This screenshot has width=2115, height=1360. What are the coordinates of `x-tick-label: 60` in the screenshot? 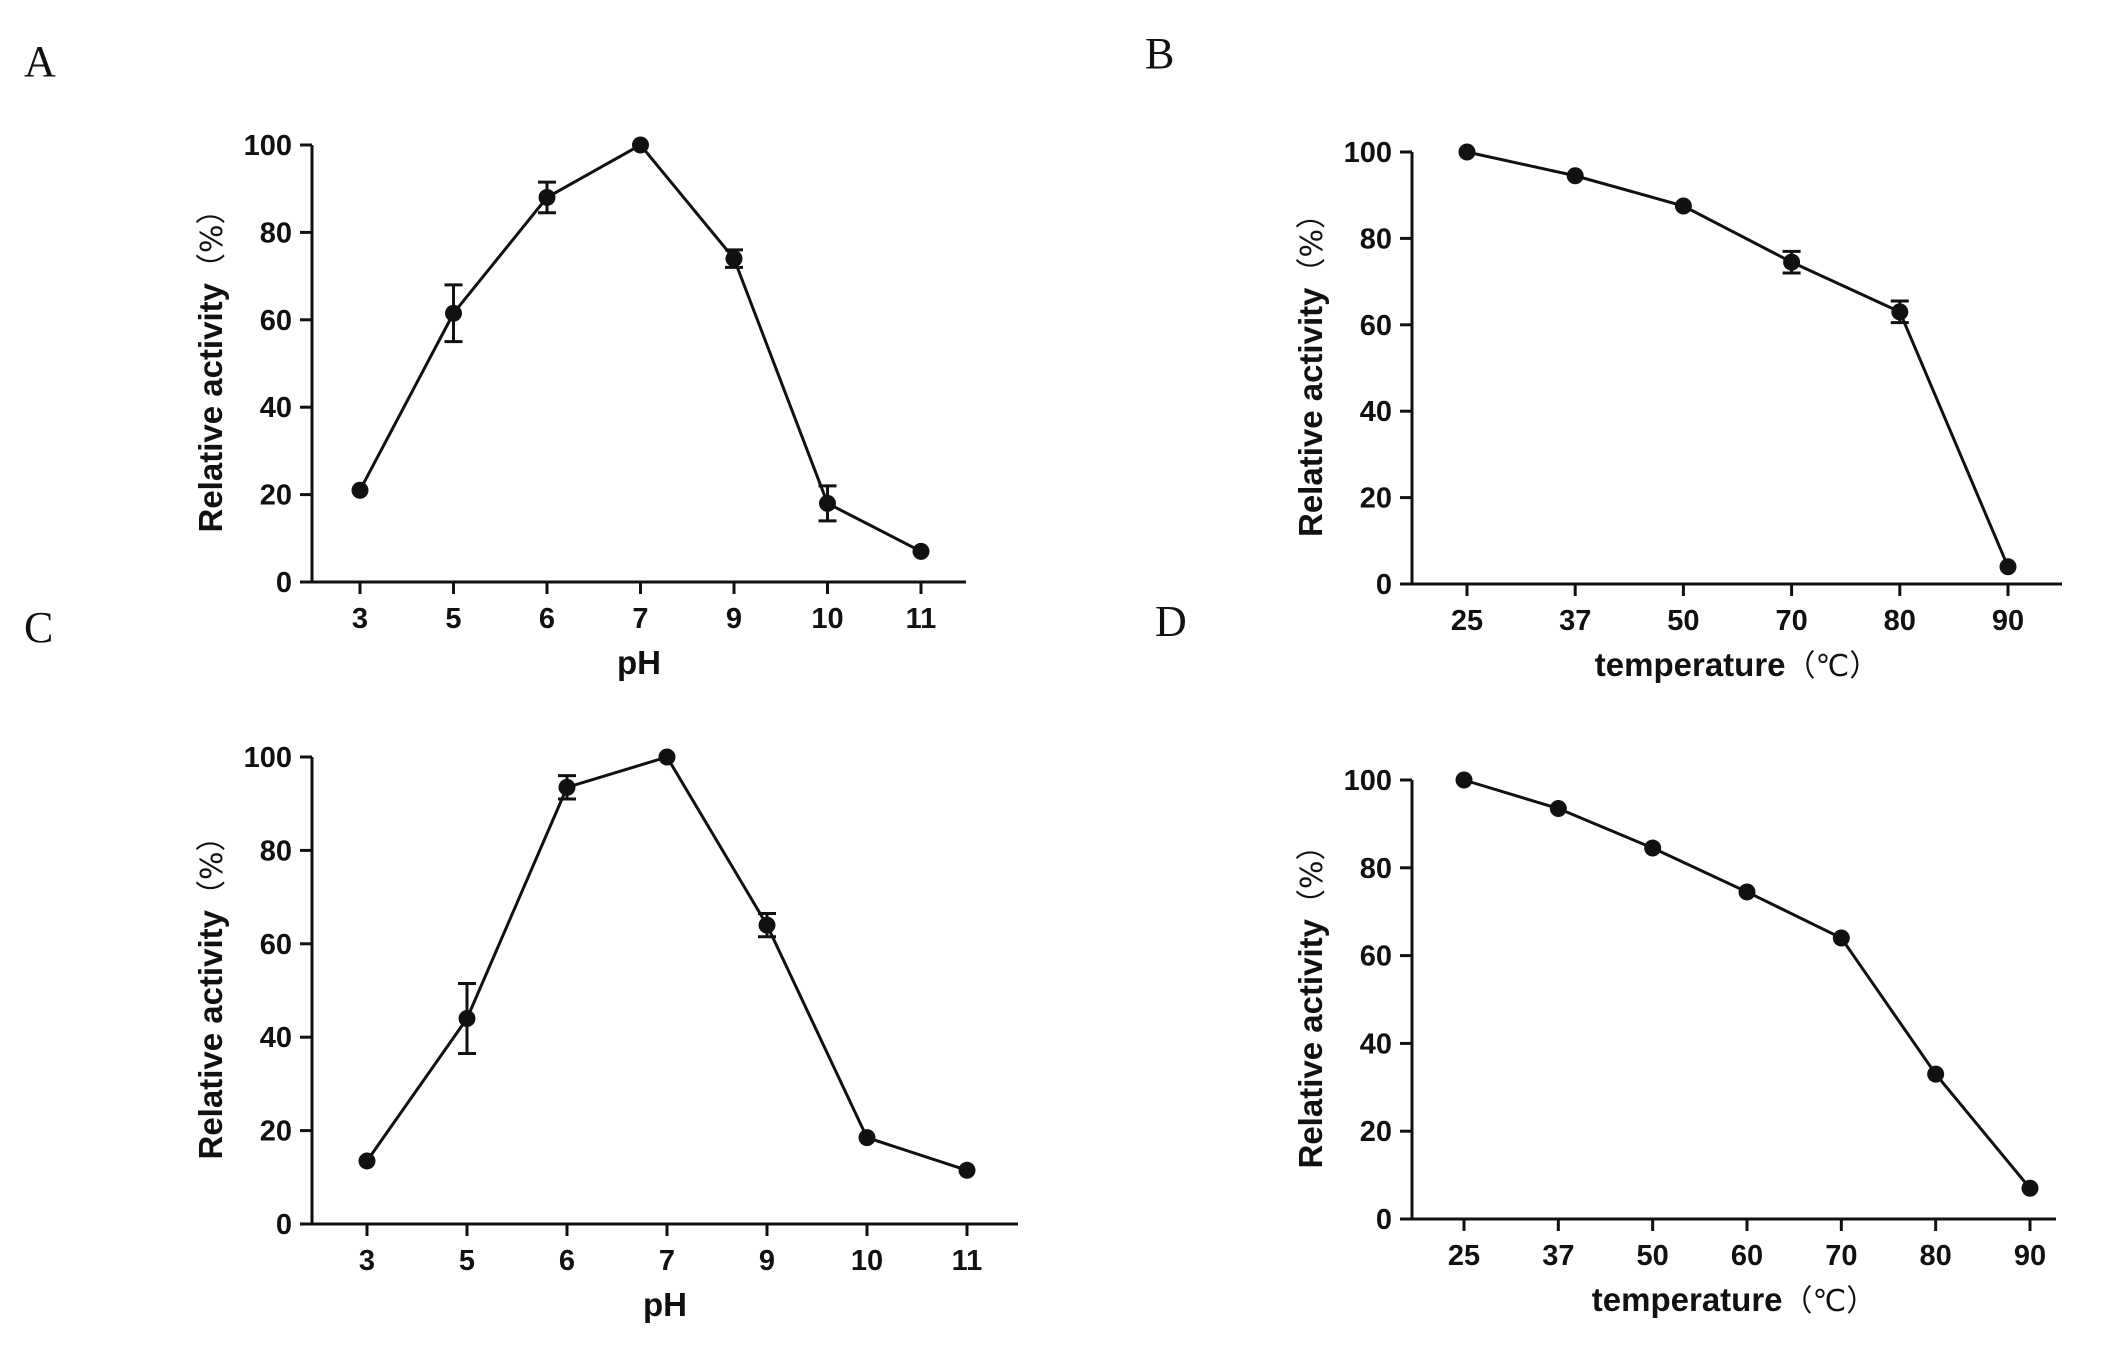 It's located at (1747, 1256).